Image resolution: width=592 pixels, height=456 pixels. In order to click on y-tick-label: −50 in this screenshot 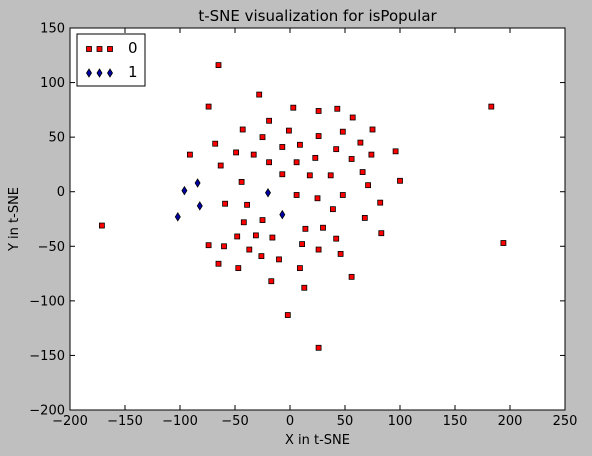, I will do `click(51, 247)`.